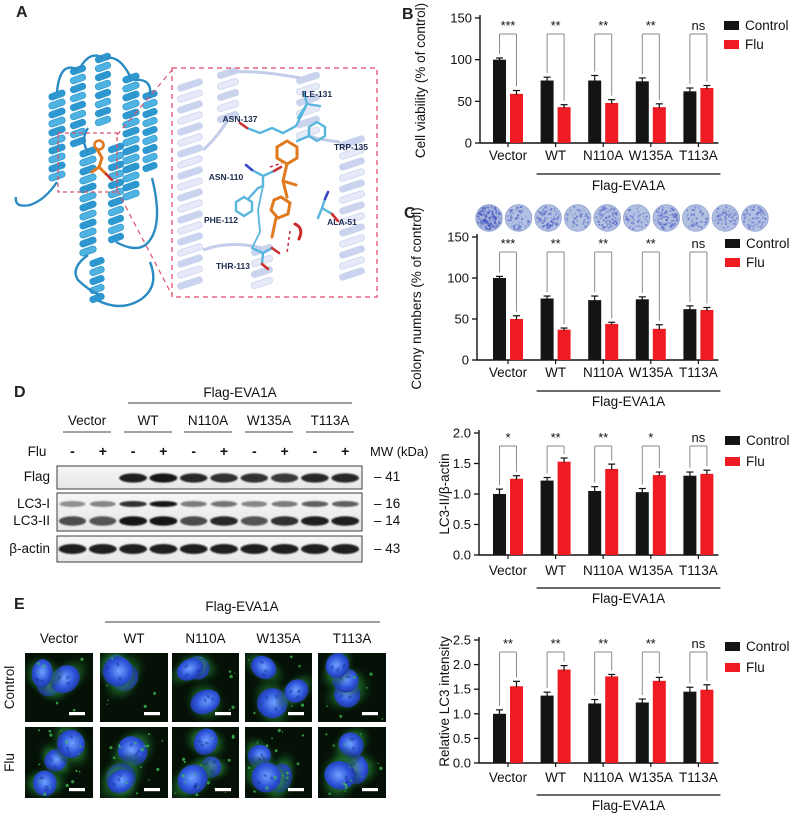 This screenshot has width=795, height=818. What do you see at coordinates (37, 451) in the screenshot?
I see `blot-treatment-label: Flu` at bounding box center [37, 451].